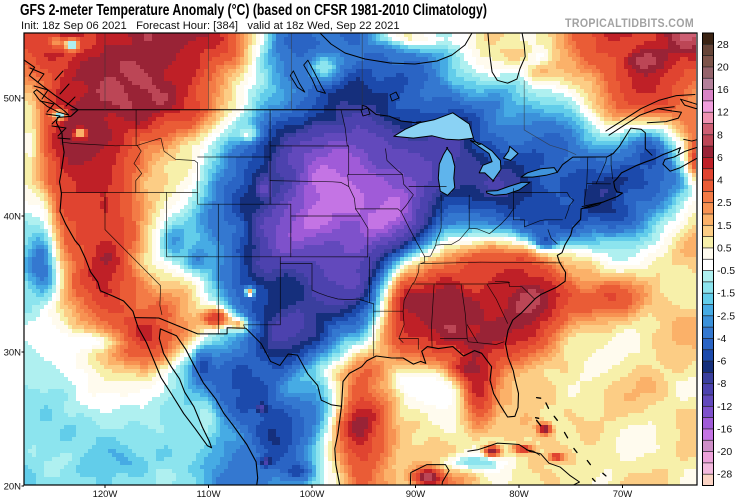  What do you see at coordinates (519, 494) in the screenshot?
I see `svg-text: 80W` at bounding box center [519, 494].